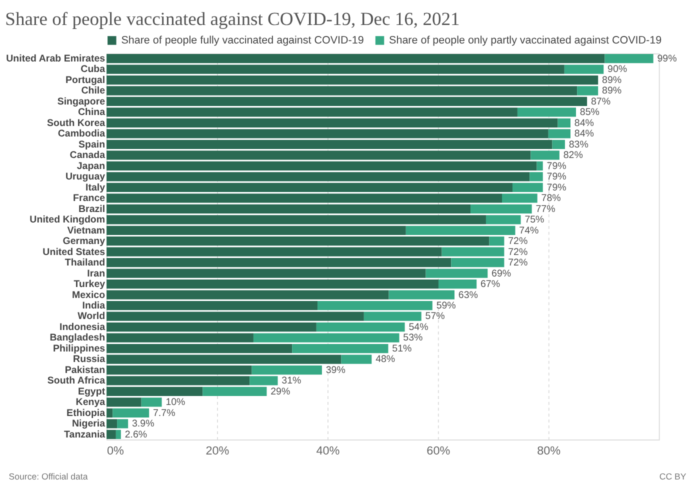 This screenshot has width=696, height=499. What do you see at coordinates (85, 80) in the screenshot?
I see `y-tick-label: Portugal` at bounding box center [85, 80].